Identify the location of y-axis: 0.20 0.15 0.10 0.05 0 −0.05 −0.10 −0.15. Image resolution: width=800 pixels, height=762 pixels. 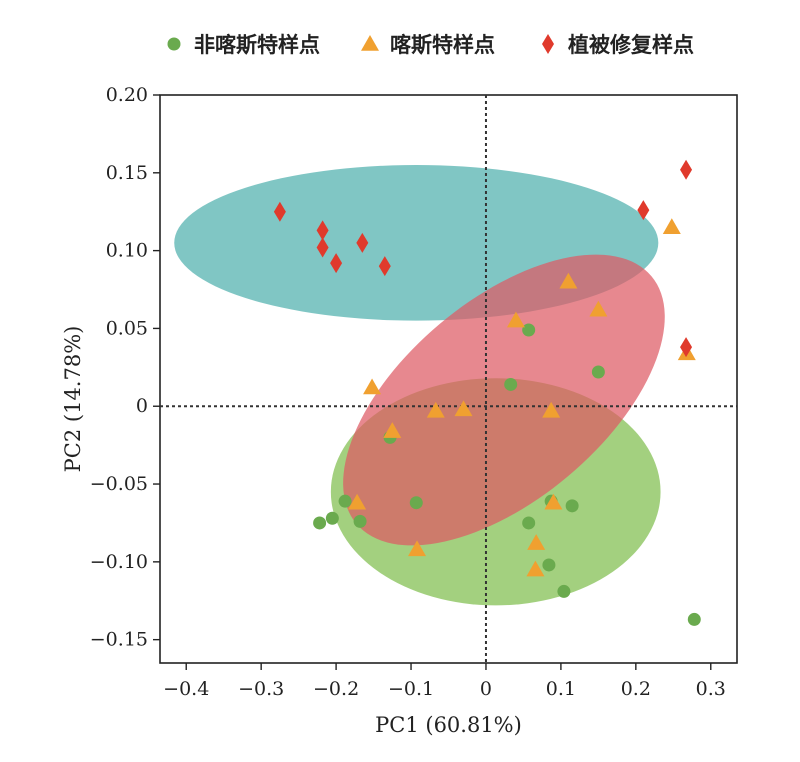
(125, 367).